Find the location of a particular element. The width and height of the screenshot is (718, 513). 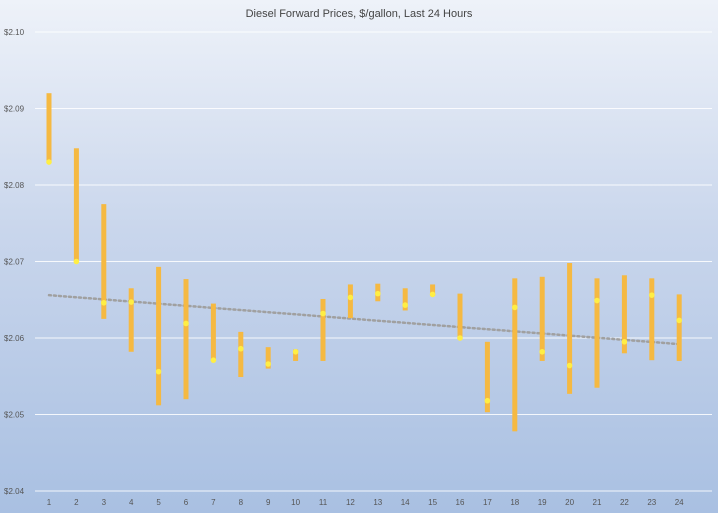

x-tick-label: 21 is located at coordinates (597, 502).